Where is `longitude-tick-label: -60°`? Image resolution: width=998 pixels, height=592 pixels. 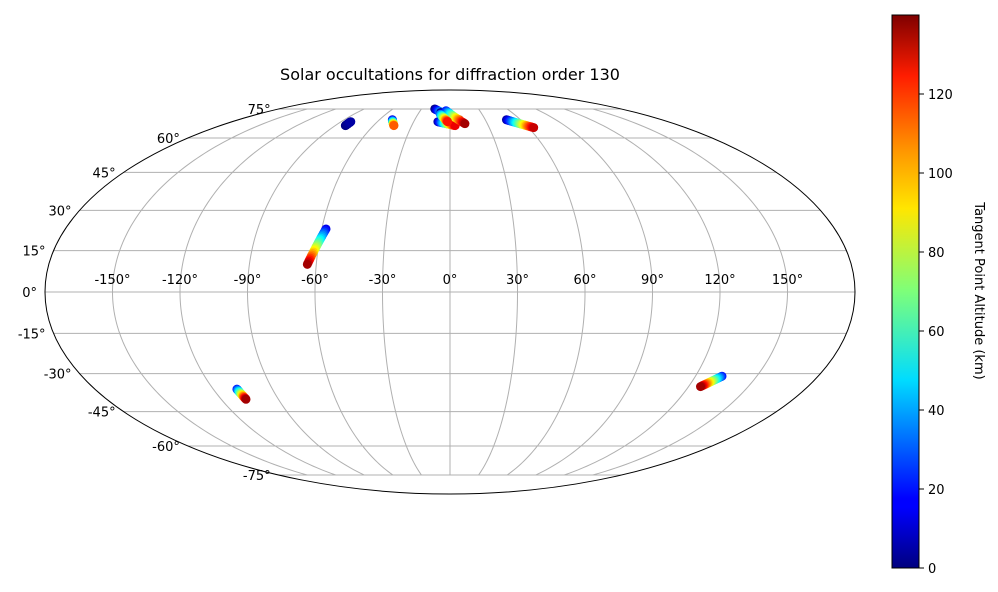
longitude-tick-label: -60° is located at coordinates (315, 280).